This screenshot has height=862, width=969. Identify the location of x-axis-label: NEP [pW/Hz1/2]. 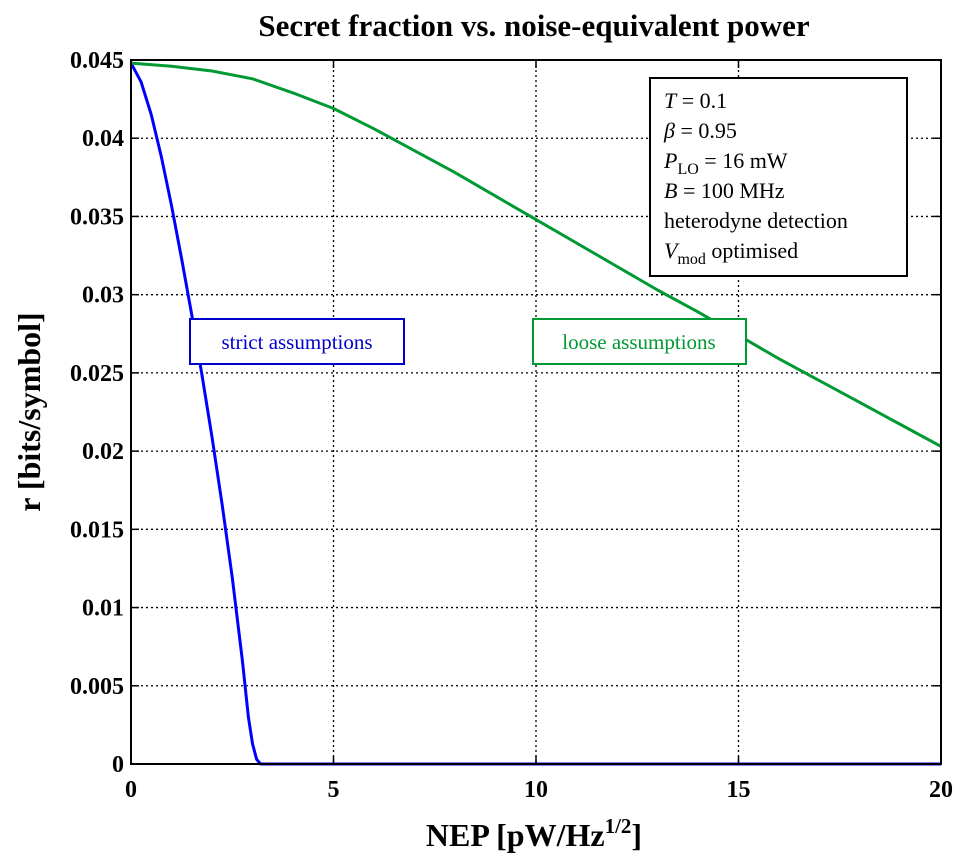
(534, 833).